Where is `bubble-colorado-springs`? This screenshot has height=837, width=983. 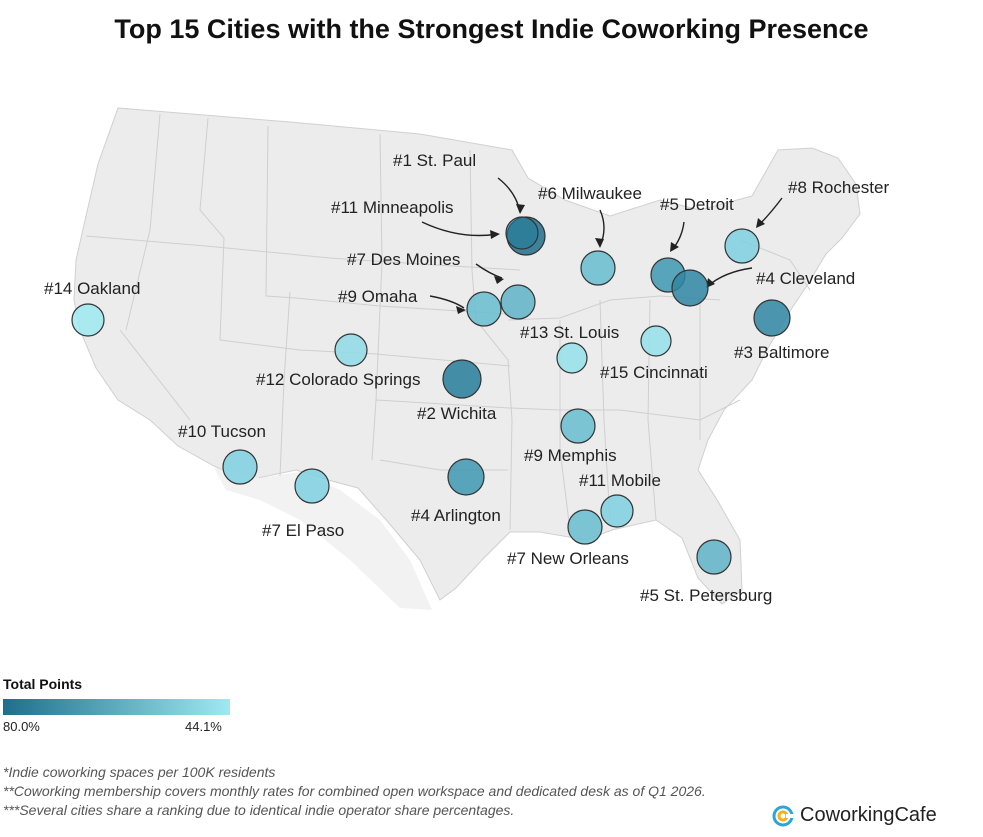 bubble-colorado-springs is located at coordinates (351, 350).